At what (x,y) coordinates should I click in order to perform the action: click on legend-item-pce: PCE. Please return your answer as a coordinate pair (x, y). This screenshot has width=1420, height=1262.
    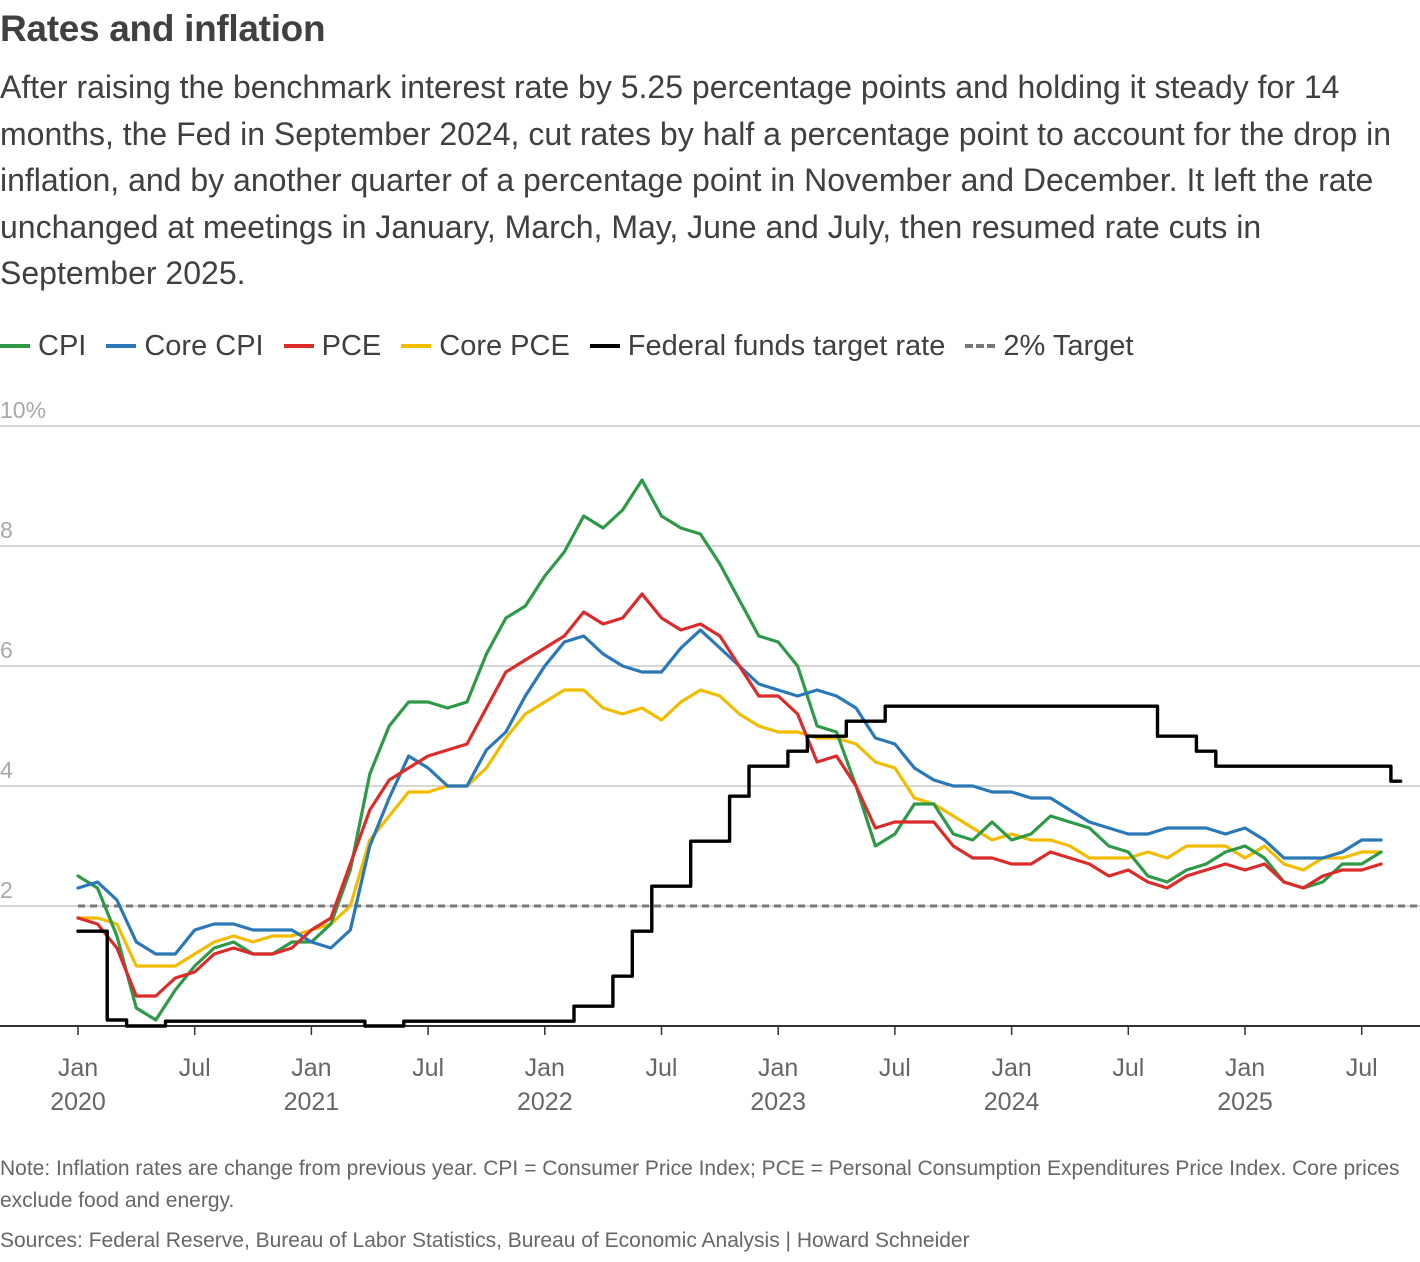
    Looking at the image, I should click on (332, 346).